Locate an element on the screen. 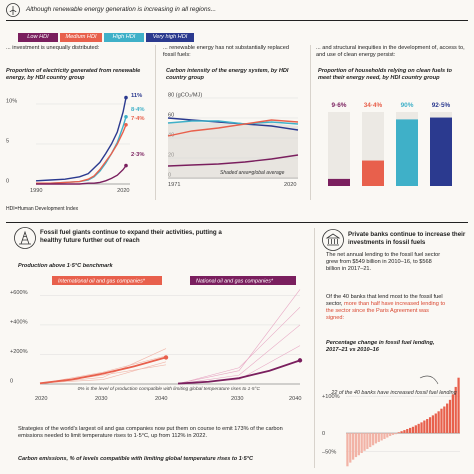  clean-fuels-chart: 9·6% 34·4% 90% 92·5% is located at coordinates (390, 144).